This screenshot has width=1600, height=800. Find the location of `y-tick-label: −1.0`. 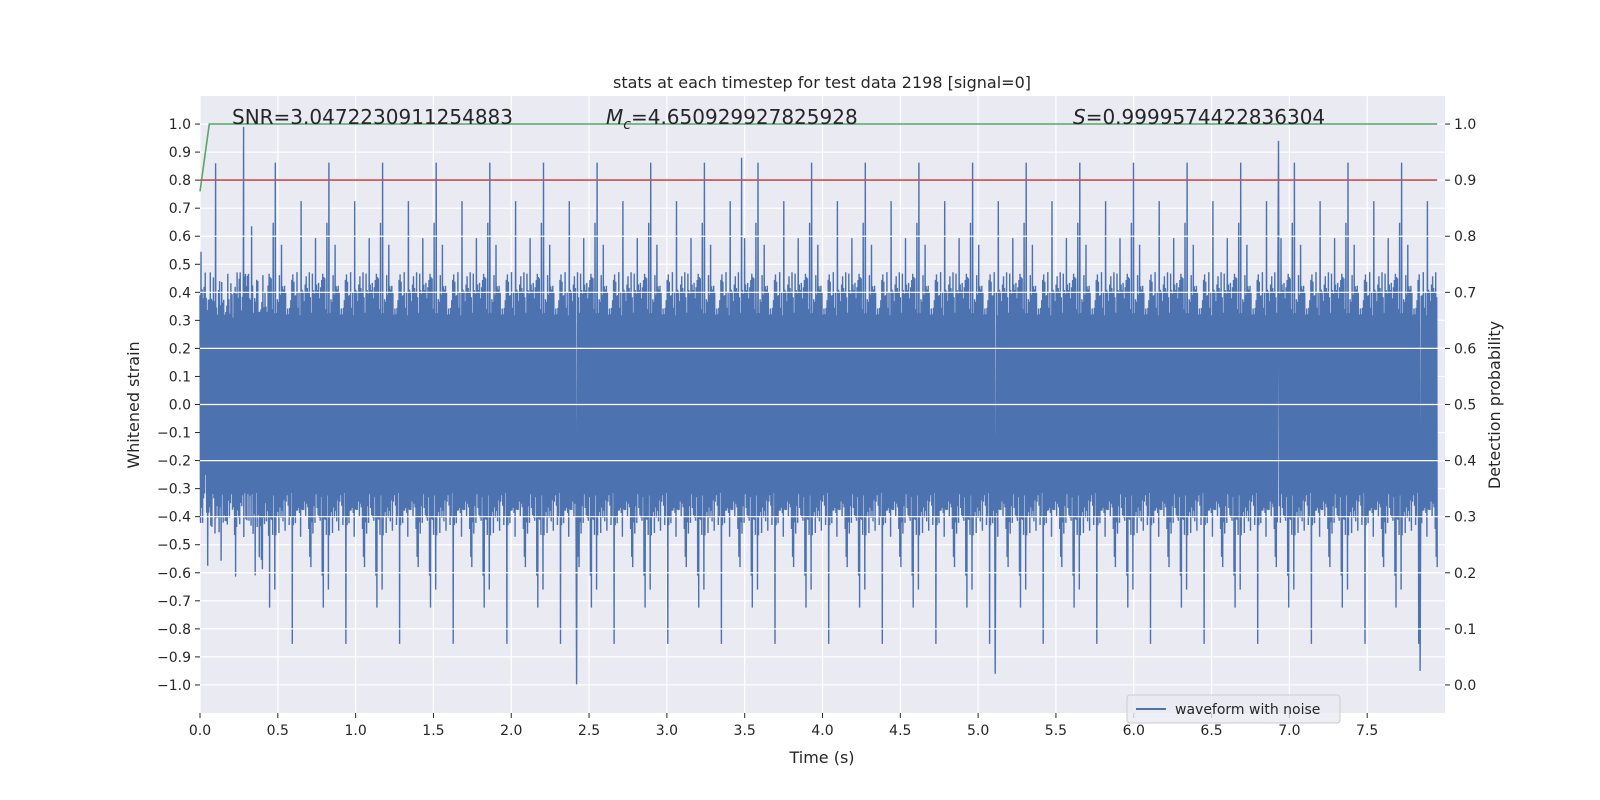

y-tick-label: −1.0 is located at coordinates (174, 686).